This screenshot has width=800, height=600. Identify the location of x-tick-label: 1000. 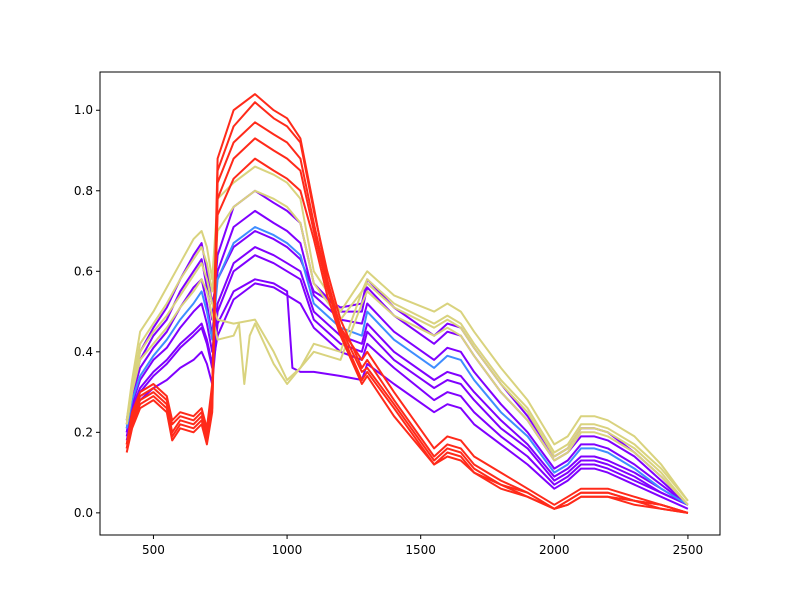
(287, 550).